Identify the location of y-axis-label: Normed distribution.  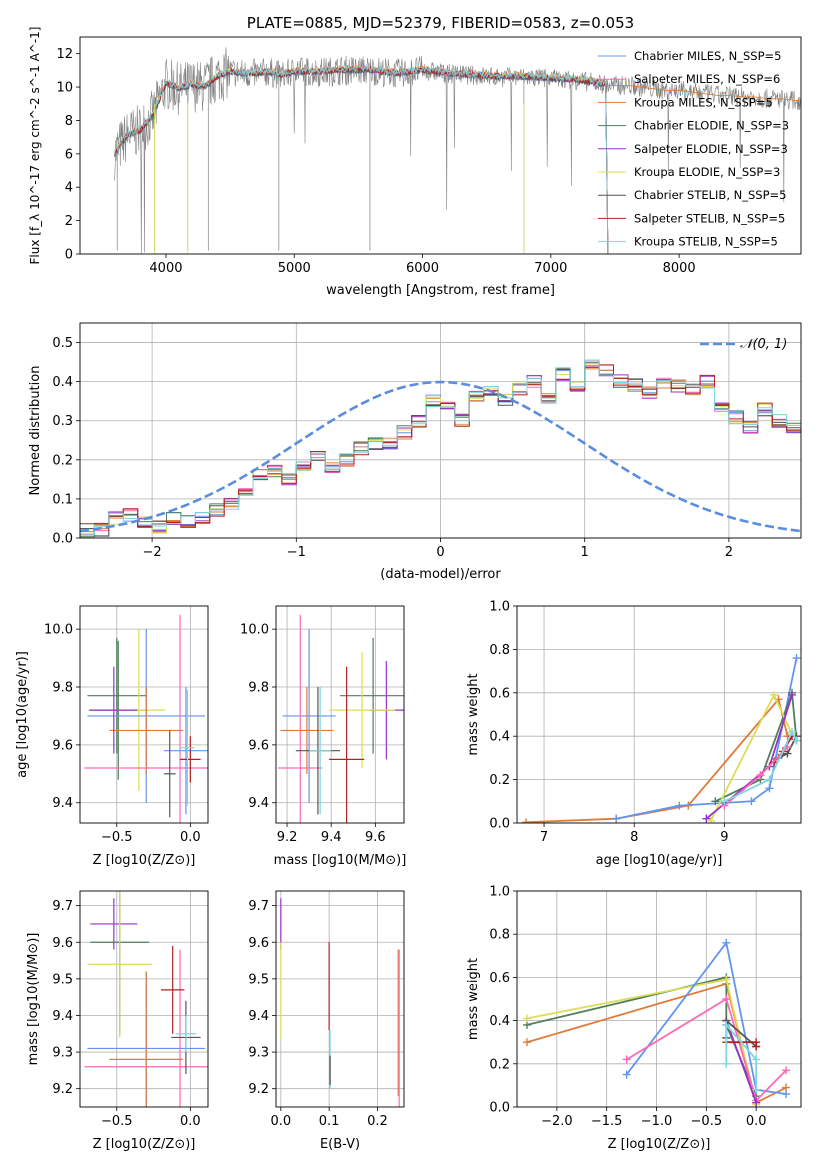
(35, 431).